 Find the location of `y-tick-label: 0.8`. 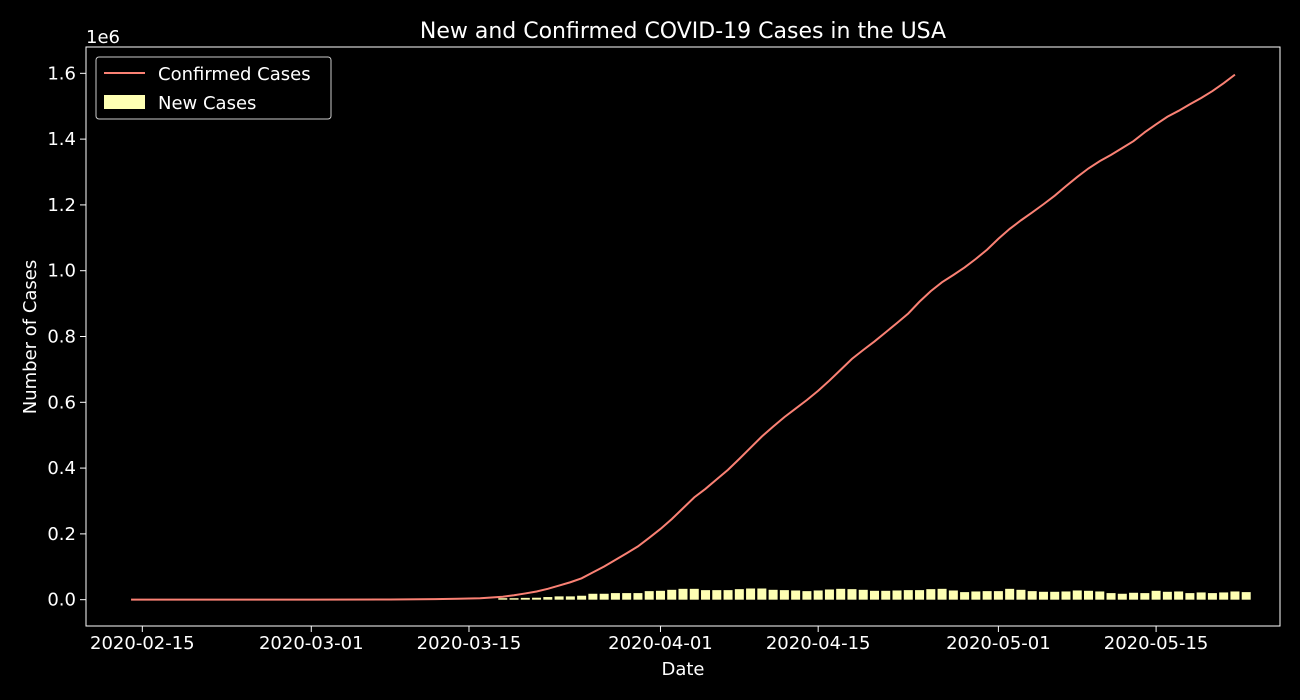

y-tick-label: 0.8 is located at coordinates (61, 337).